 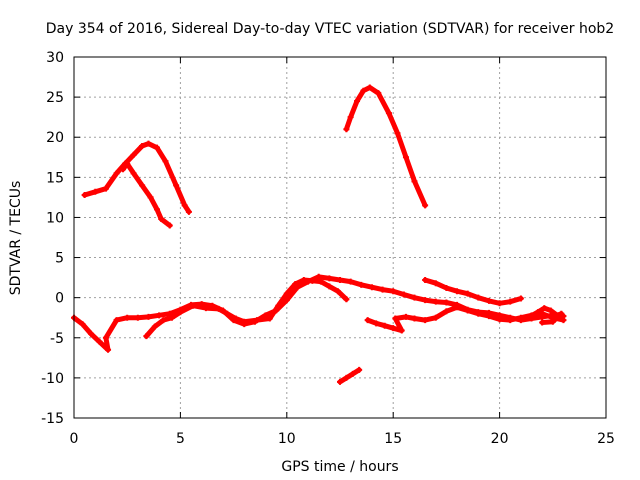 I want to click on series-arc-h, so click(x=350, y=375).